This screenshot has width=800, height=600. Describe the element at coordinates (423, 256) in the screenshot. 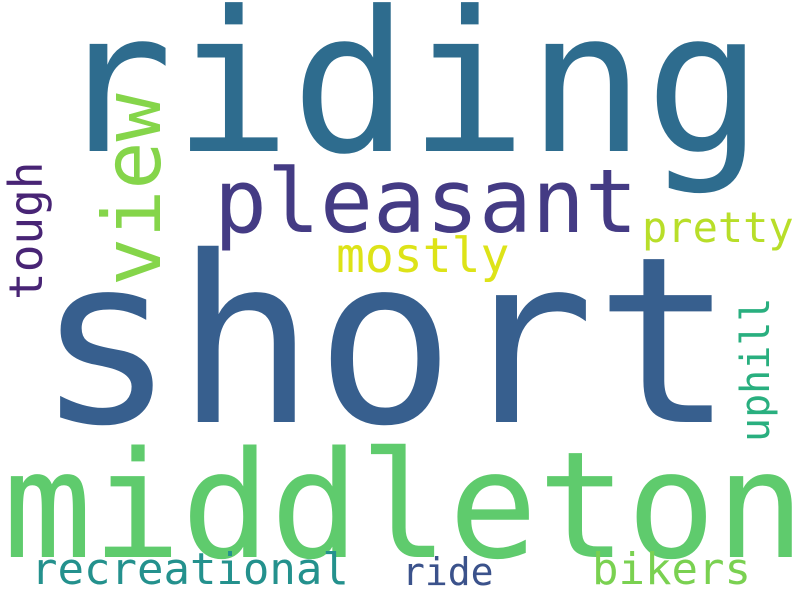

I see `word-mostly: mostly` at that location.